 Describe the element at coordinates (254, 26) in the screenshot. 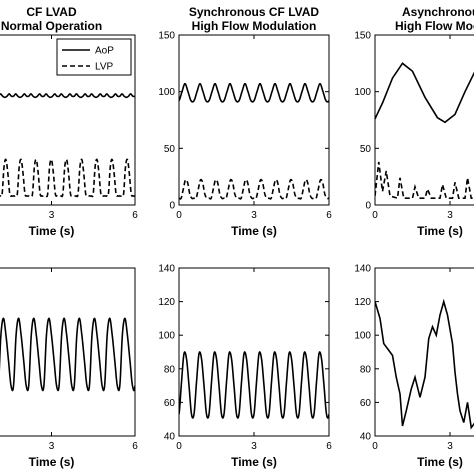

I see `panel-title-line: High Flow Modulation` at that location.